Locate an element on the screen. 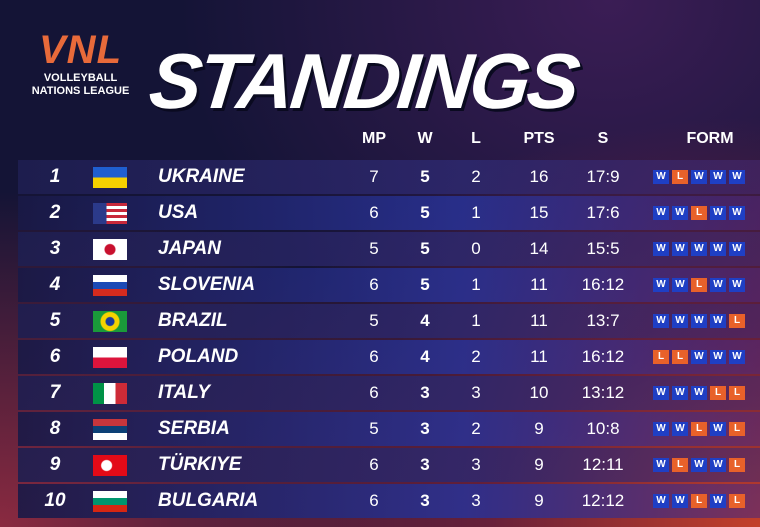 This screenshot has width=760, height=527. team-name: UKRAINE is located at coordinates (201, 176).